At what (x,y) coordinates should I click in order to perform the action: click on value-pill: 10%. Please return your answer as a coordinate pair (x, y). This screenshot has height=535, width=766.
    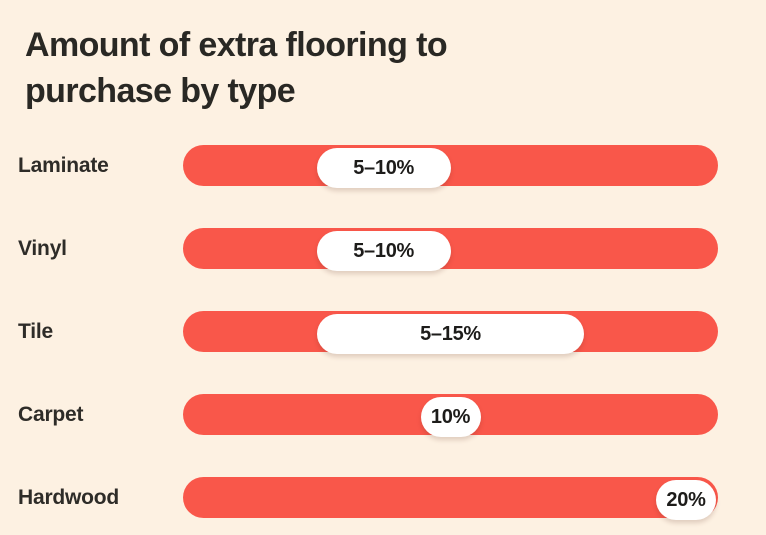
    Looking at the image, I should click on (450, 417).